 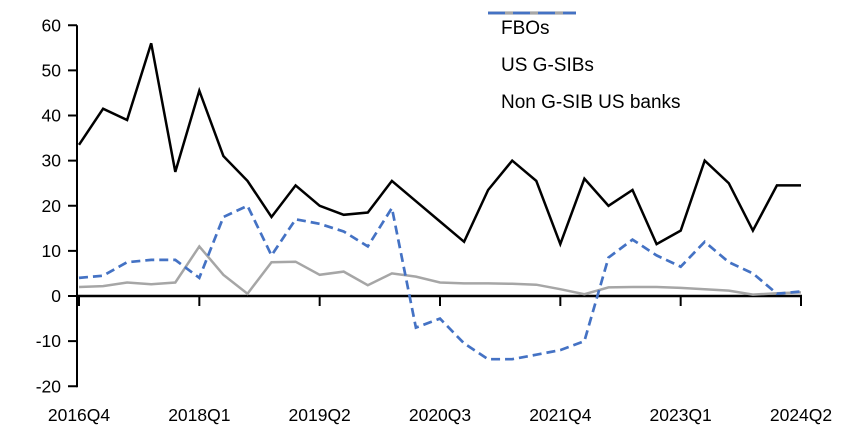 What do you see at coordinates (547, 65) in the screenshot?
I see `legend-label-us-gsibs: US G-SIBs` at bounding box center [547, 65].